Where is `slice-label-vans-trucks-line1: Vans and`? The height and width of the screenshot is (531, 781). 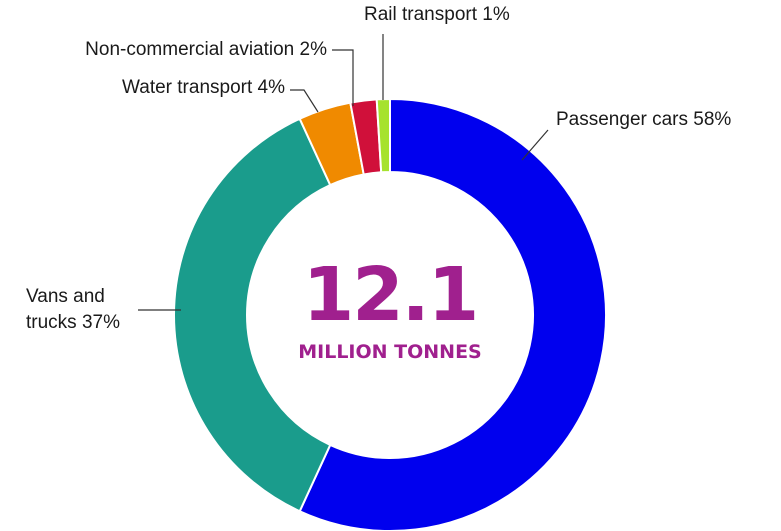
slice-label-vans-trucks-line1: Vans and is located at coordinates (65, 296).